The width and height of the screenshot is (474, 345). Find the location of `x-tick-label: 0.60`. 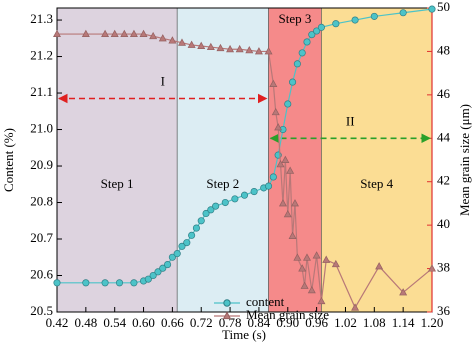

x-tick-label: 0.60 is located at coordinates (143, 322).